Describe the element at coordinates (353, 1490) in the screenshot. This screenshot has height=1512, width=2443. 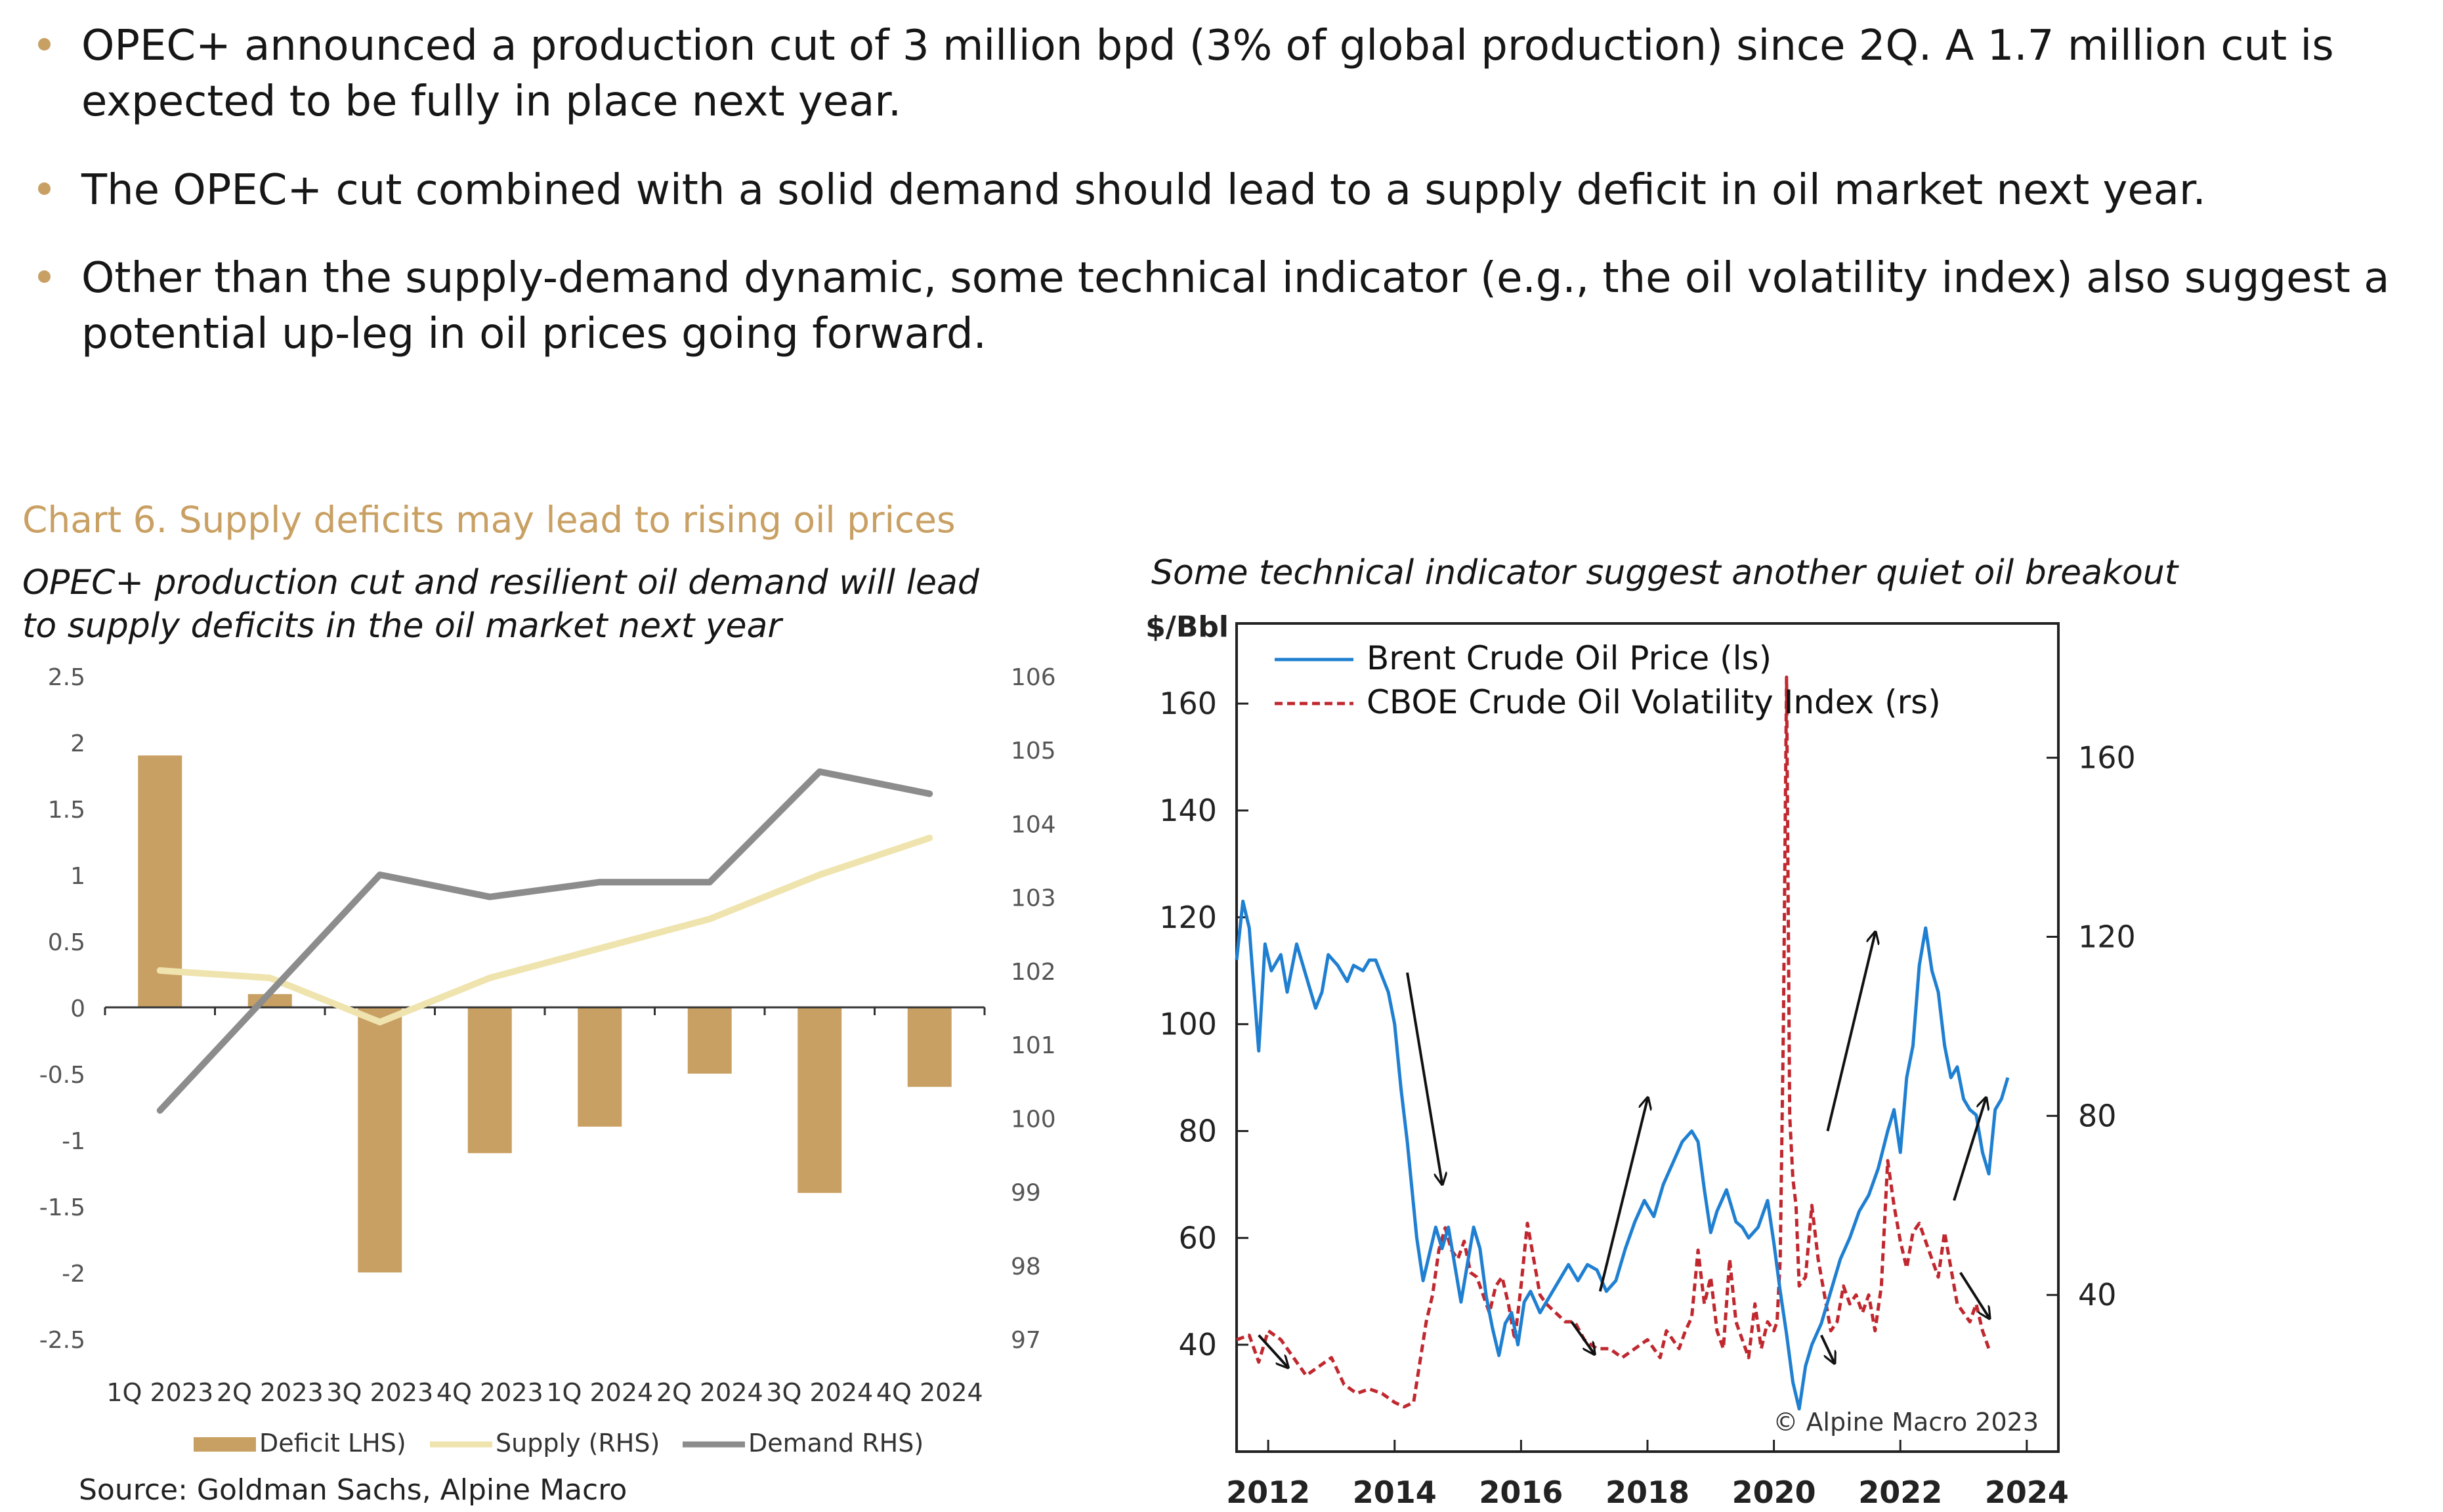
I see `source-note: Source: Goldman Sachs, Alpine Macro` at that location.